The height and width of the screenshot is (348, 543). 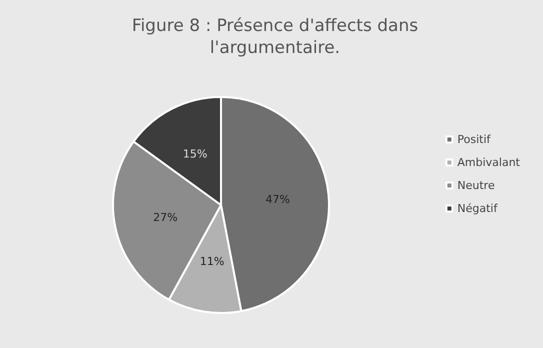 What do you see at coordinates (476, 185) in the screenshot?
I see `legend-label: Neutre` at bounding box center [476, 185].